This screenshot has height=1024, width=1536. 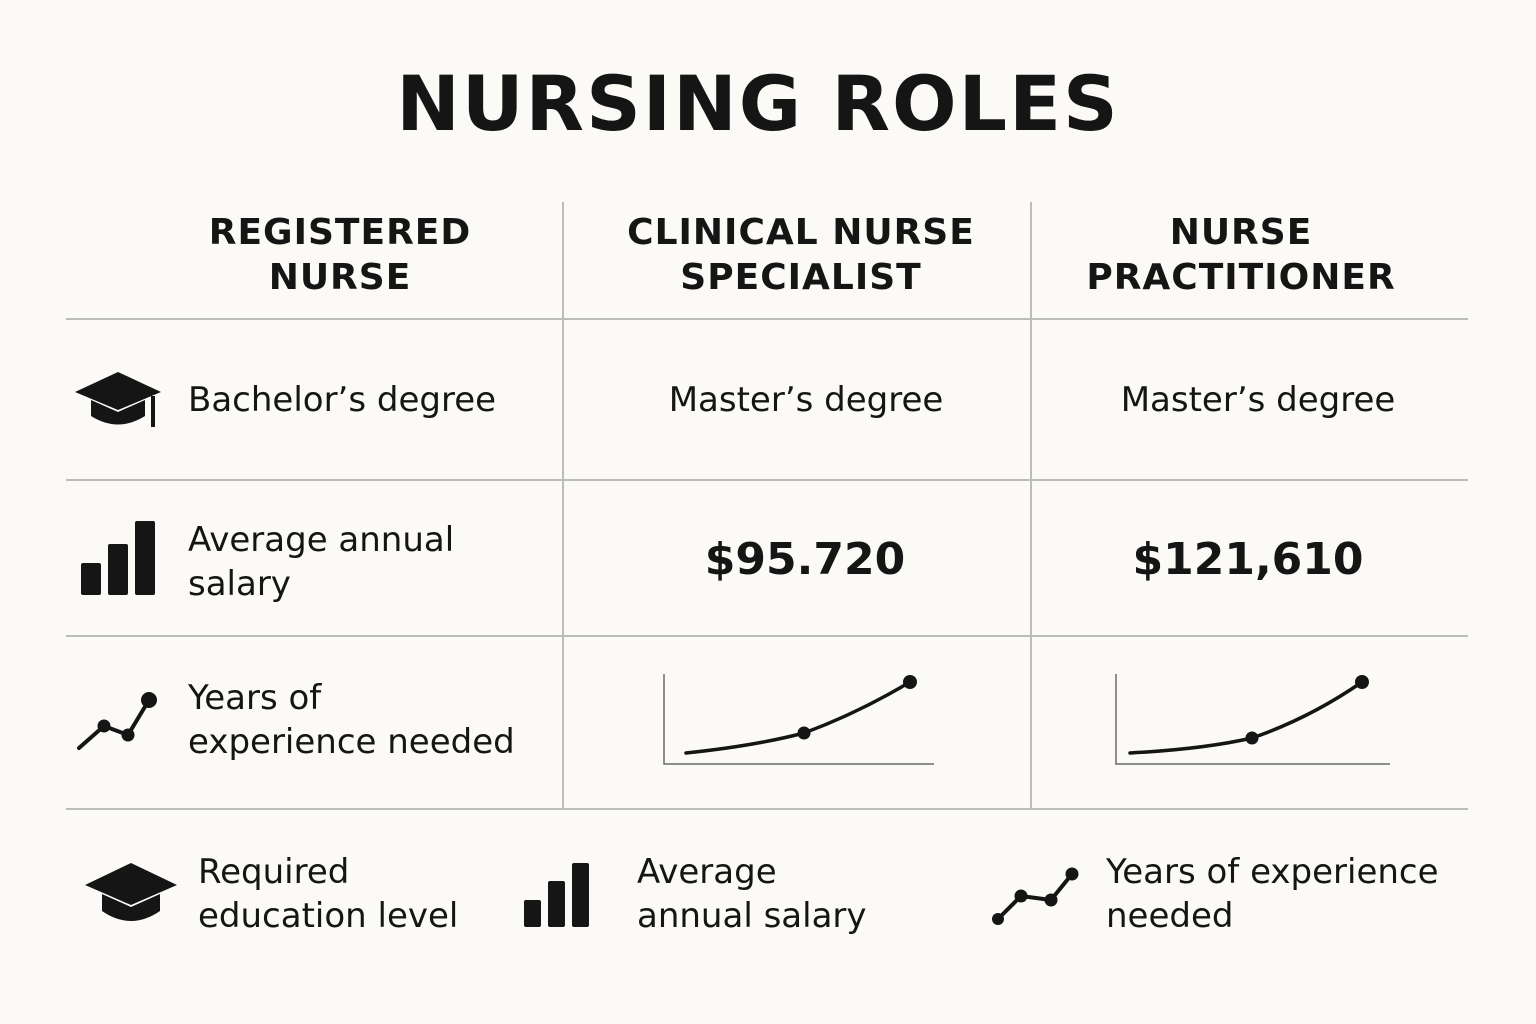 What do you see at coordinates (342, 400) in the screenshot?
I see `row-label-education: Bachelor’s degree` at bounding box center [342, 400].